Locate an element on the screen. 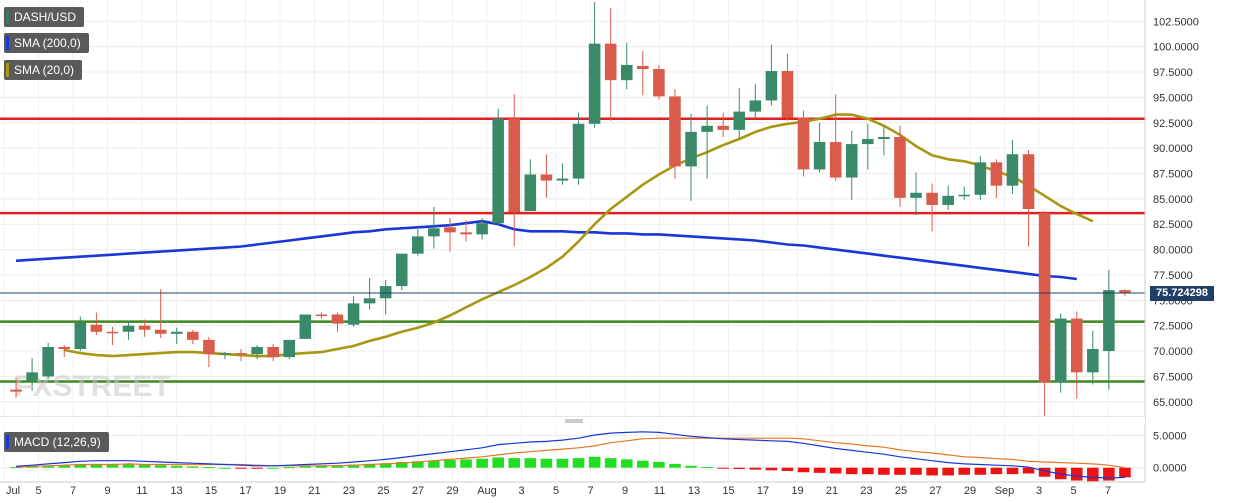 This screenshot has height=503, width=1244. legend-sma20-label: SMA (20,0) is located at coordinates (44, 70).